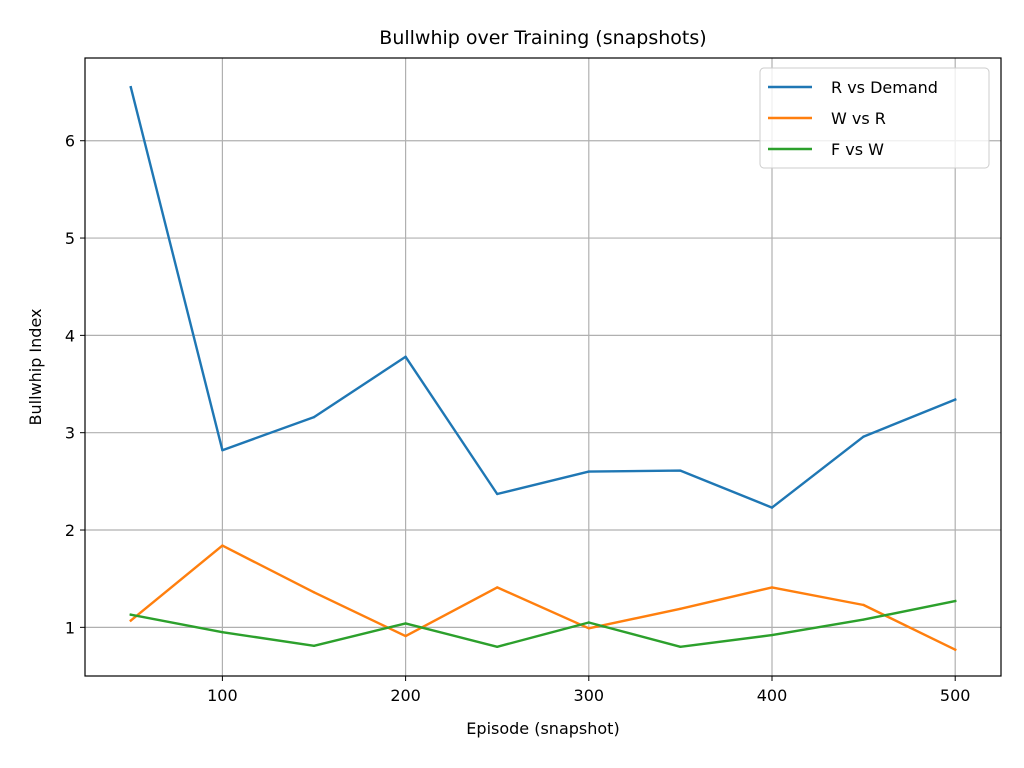 This screenshot has height=768, width=1024. What do you see at coordinates (858, 118) in the screenshot?
I see `legend-label-w-vs-r: W vs R` at bounding box center [858, 118].